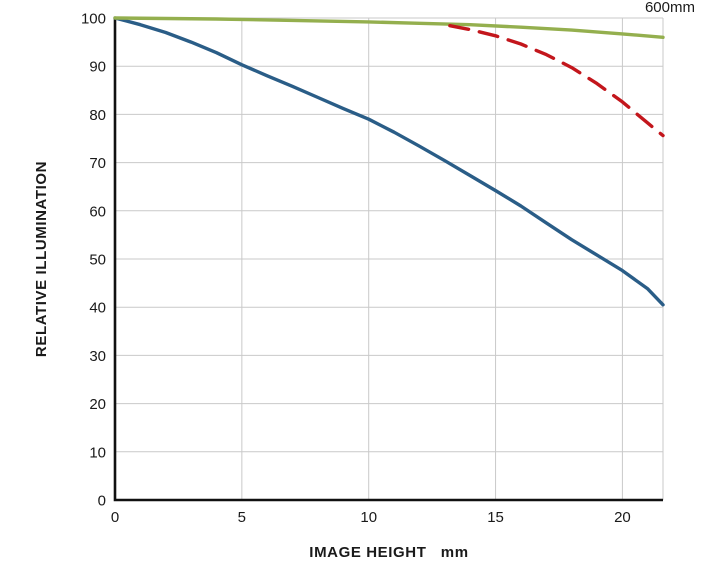  What do you see at coordinates (670, 8) in the screenshot?
I see `chart-title: 600mm` at bounding box center [670, 8].